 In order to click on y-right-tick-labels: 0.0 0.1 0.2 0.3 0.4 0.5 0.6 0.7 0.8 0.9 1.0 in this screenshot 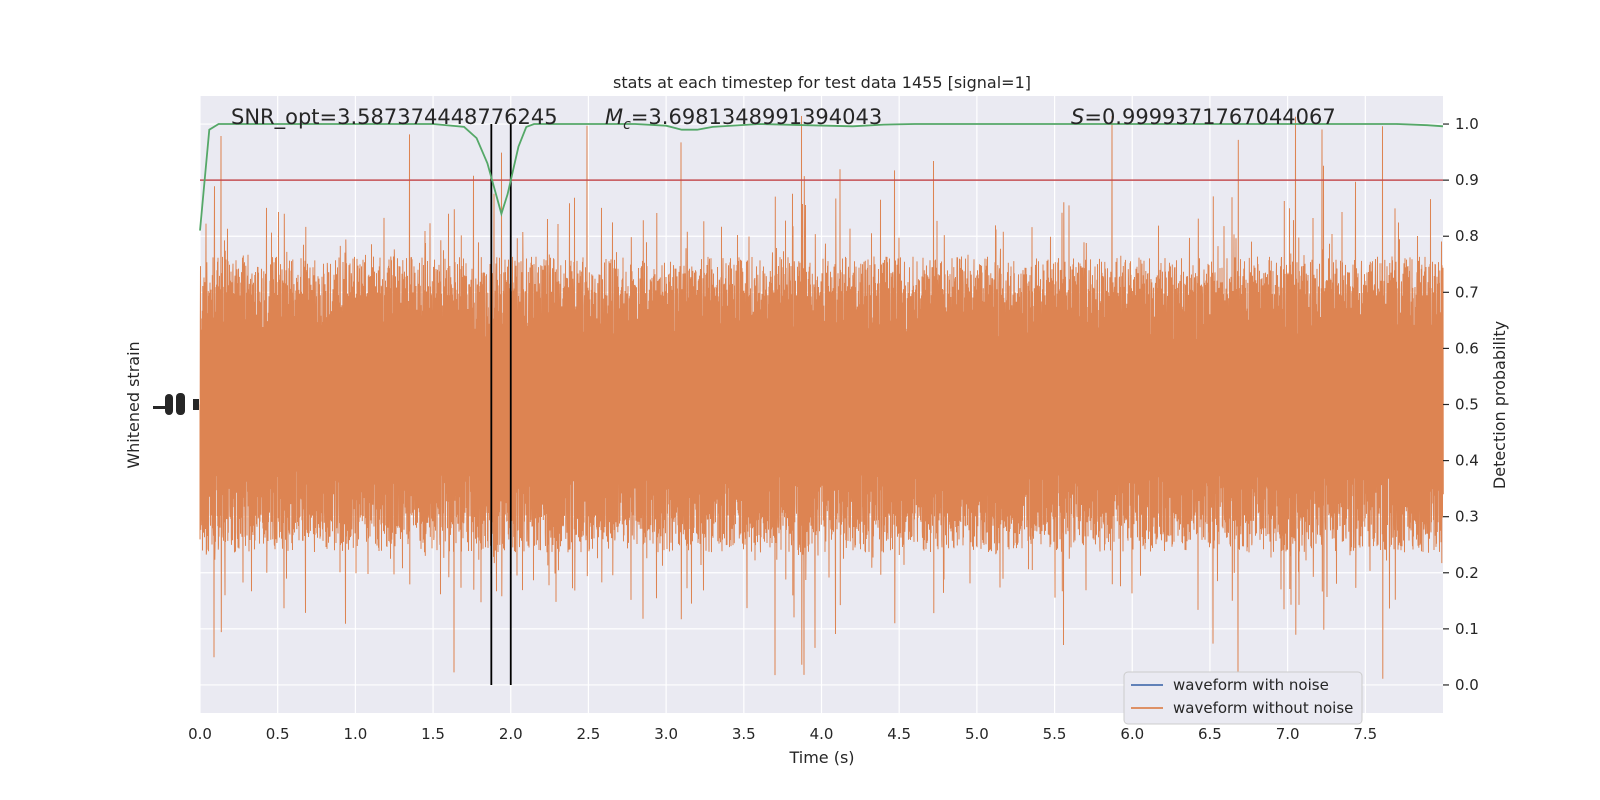, I will do `click(1461, 404)`.